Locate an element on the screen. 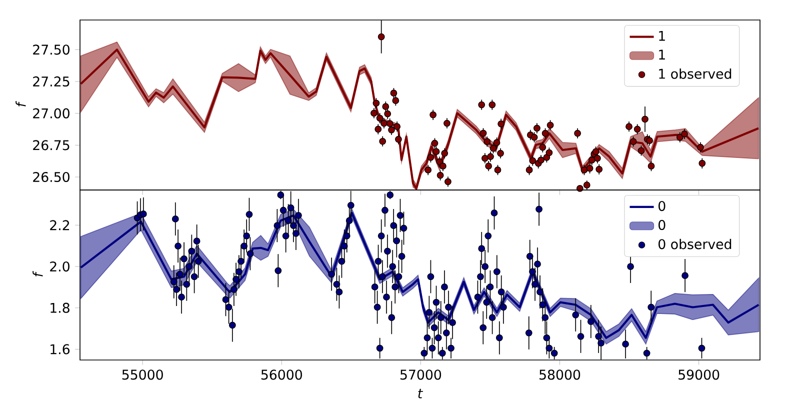  y-tick-label: 26.50 is located at coordinates (51, 177).